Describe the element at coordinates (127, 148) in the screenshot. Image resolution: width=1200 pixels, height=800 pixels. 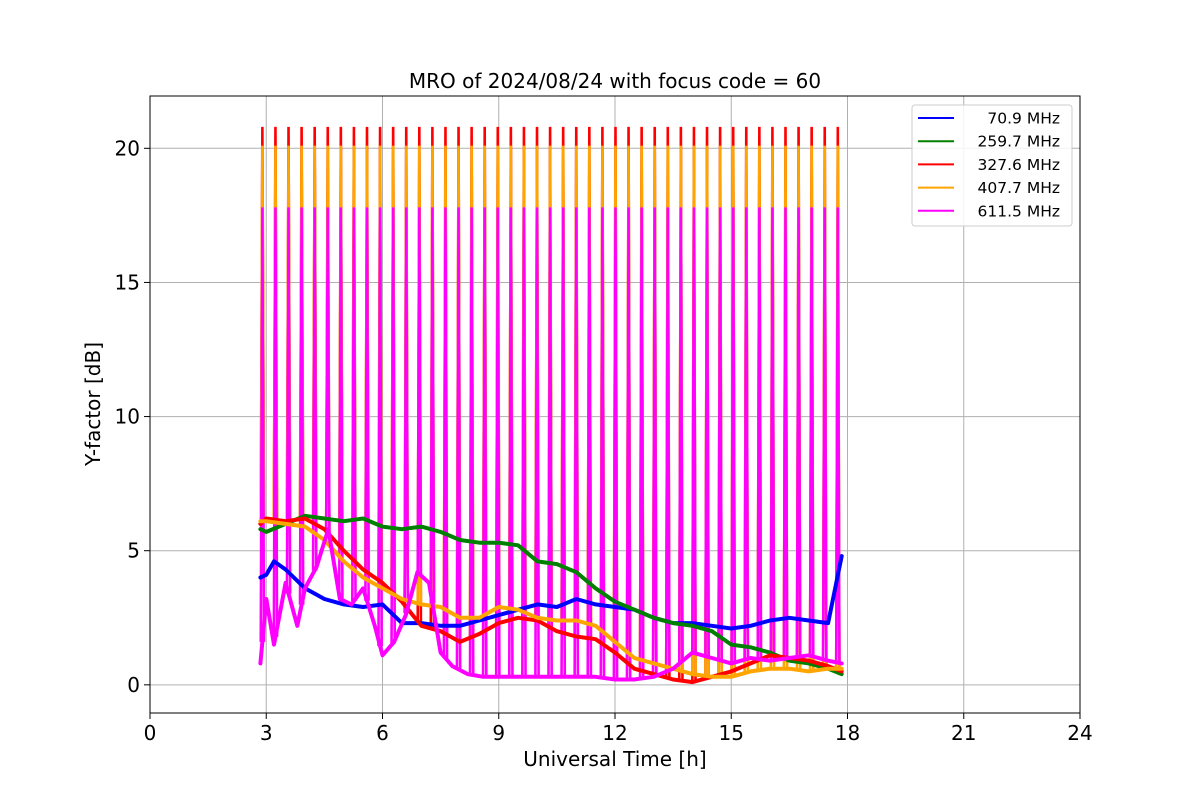
I see `y-tick-label: 20` at that location.